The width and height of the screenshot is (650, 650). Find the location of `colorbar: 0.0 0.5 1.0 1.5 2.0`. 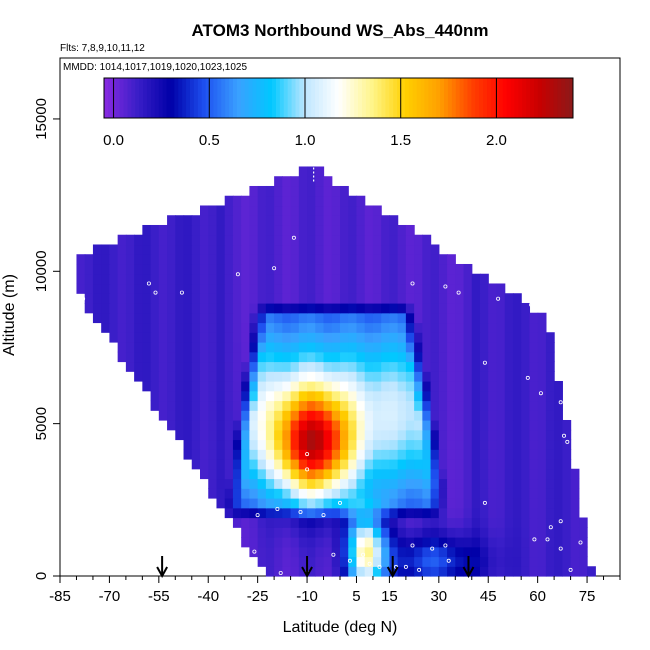

colorbar: 0.0 0.5 1.0 1.5 2.0 is located at coordinates (338, 113).